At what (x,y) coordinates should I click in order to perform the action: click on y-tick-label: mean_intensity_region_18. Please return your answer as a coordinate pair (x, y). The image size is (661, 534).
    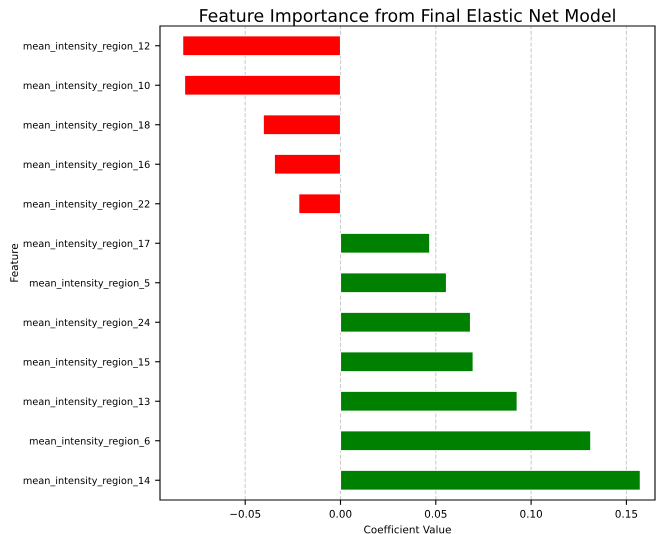
    Looking at the image, I should click on (87, 126).